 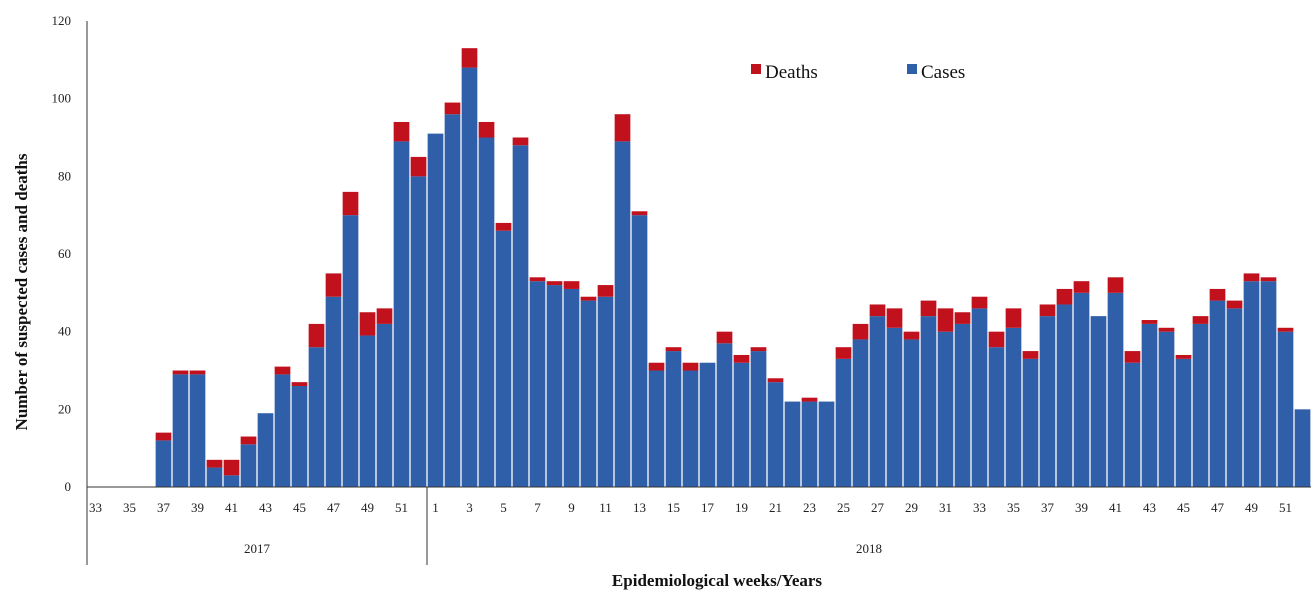 What do you see at coordinates (537, 507) in the screenshot?
I see `x-tick-label: 7` at bounding box center [537, 507].